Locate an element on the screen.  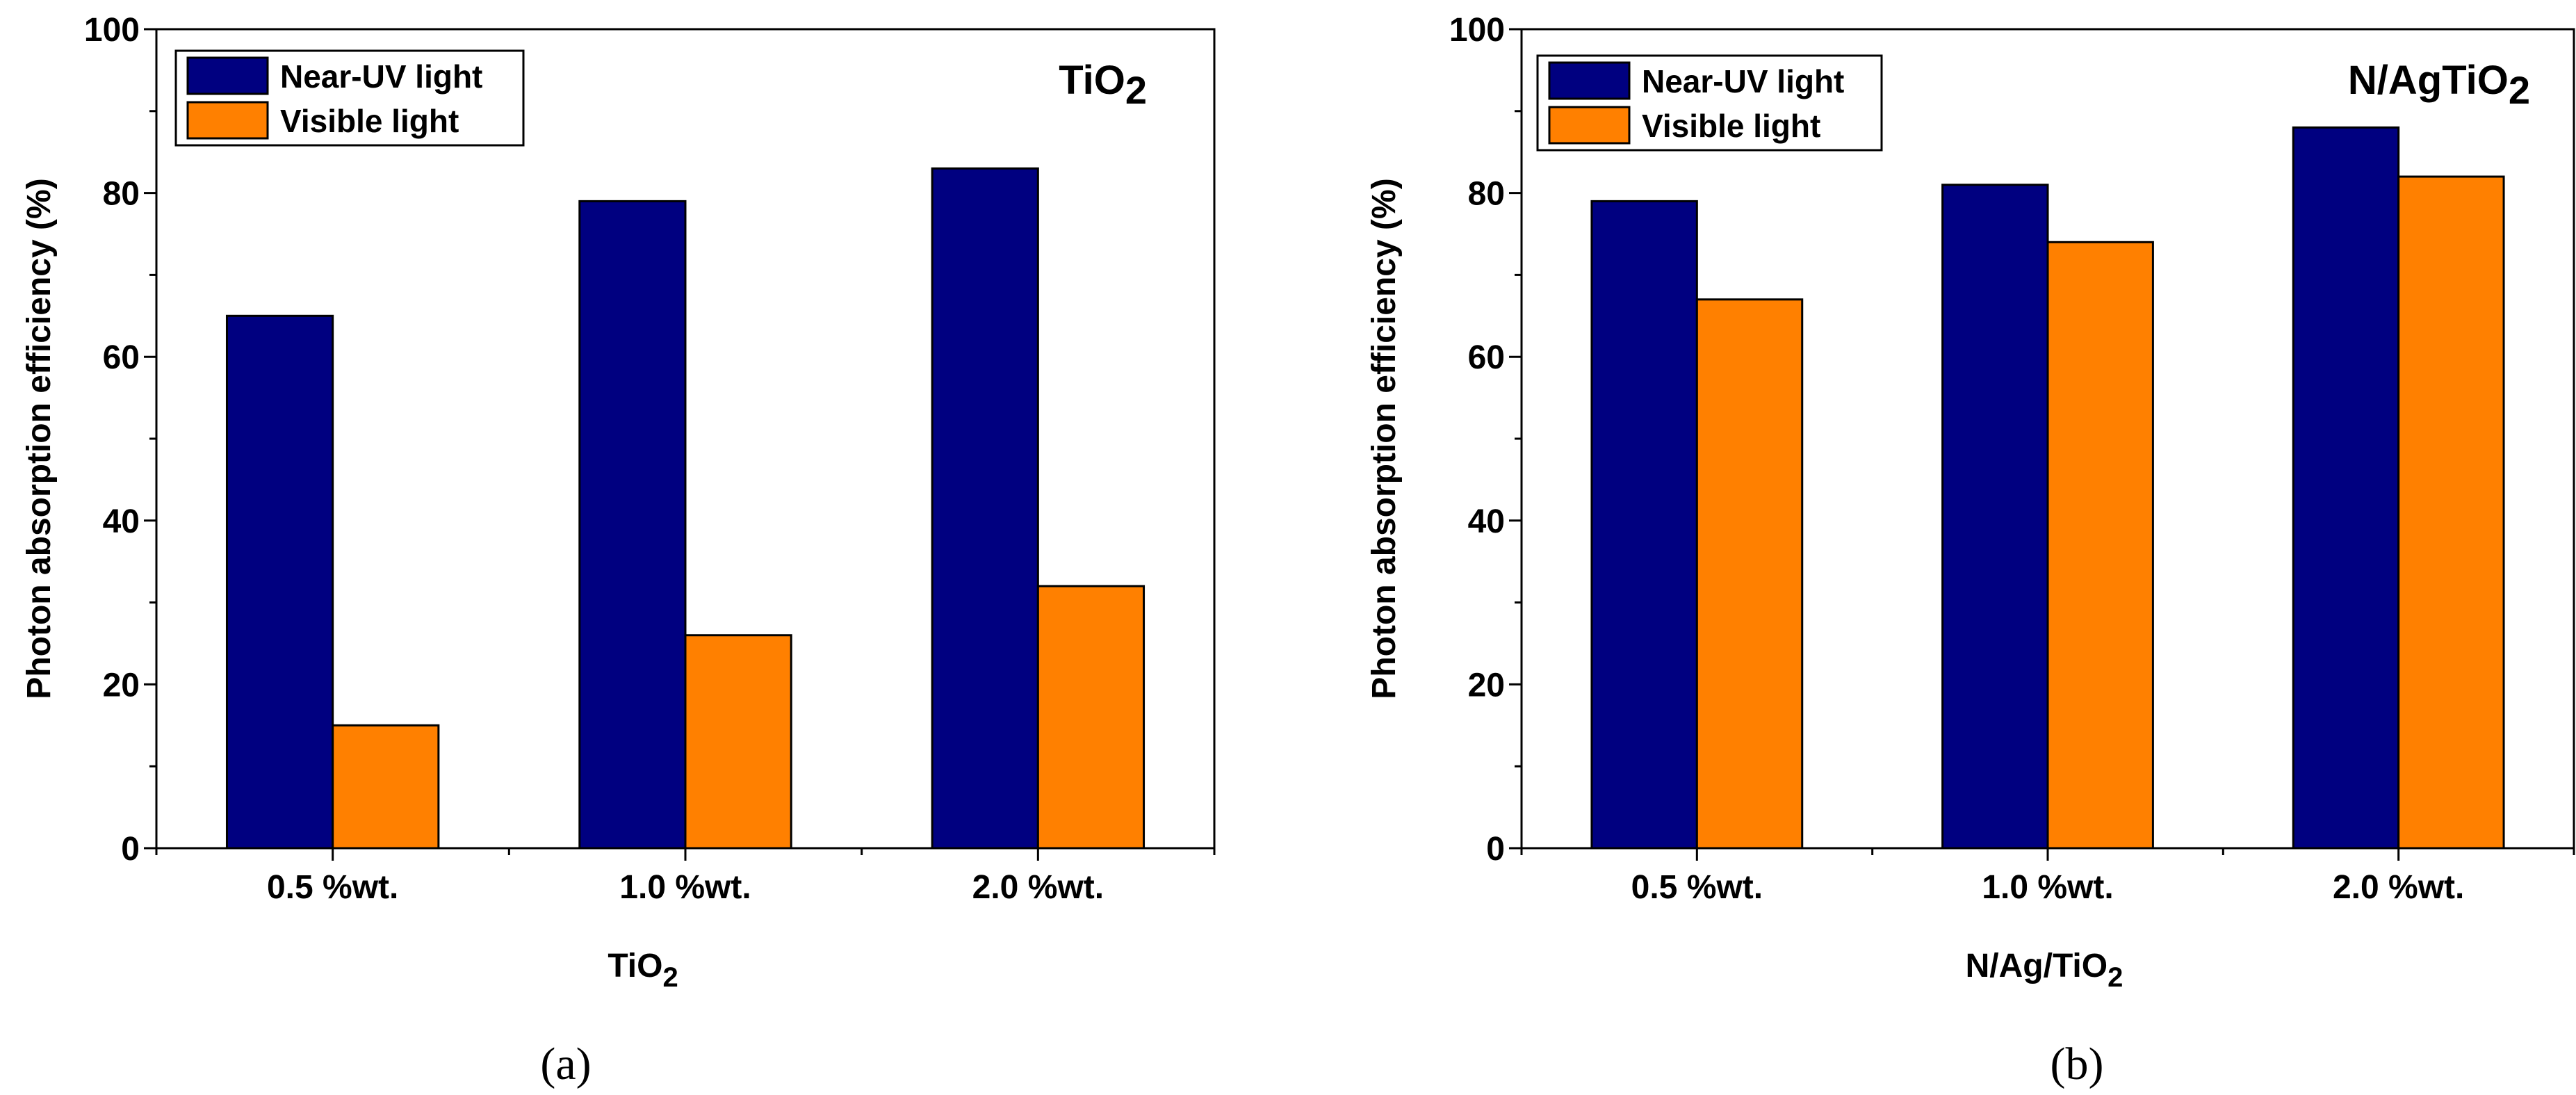
x-axis-label: TiO2 is located at coordinates (643, 970).